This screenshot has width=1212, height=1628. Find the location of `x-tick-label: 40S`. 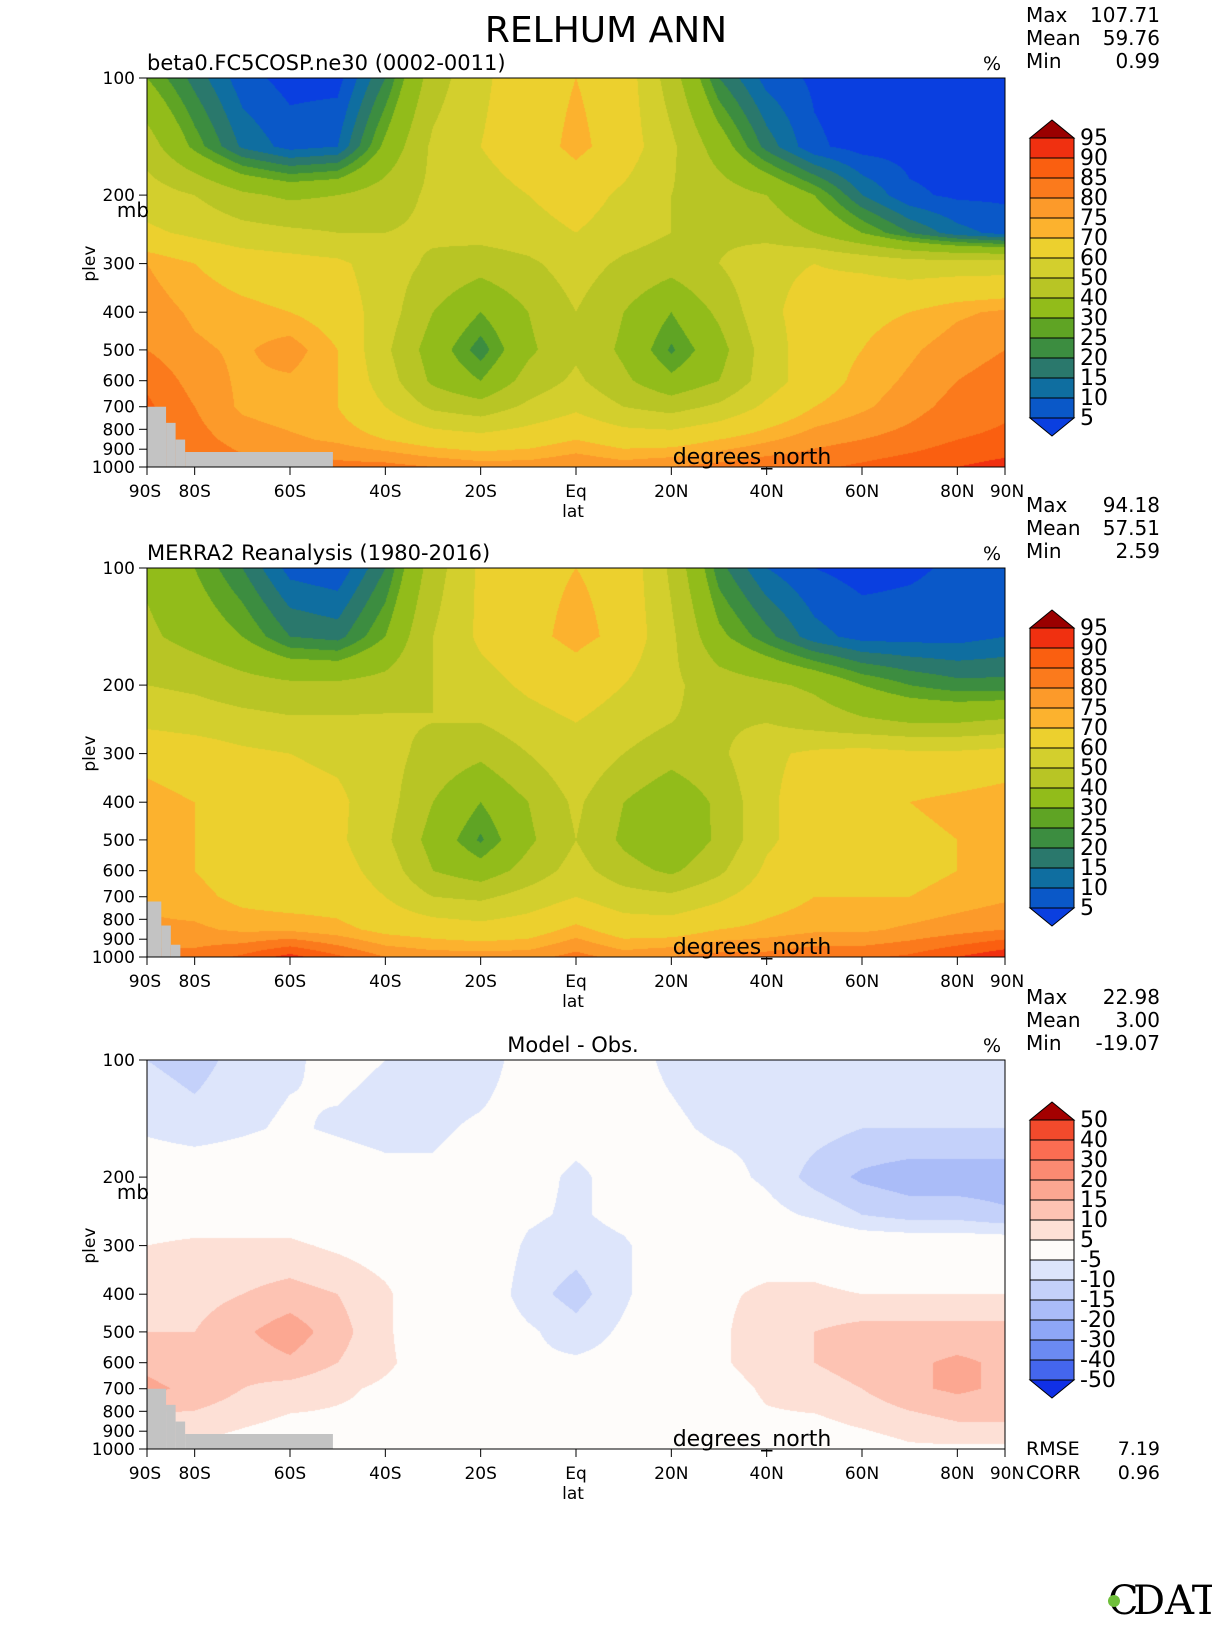

x-tick-label: 40S is located at coordinates (385, 492).